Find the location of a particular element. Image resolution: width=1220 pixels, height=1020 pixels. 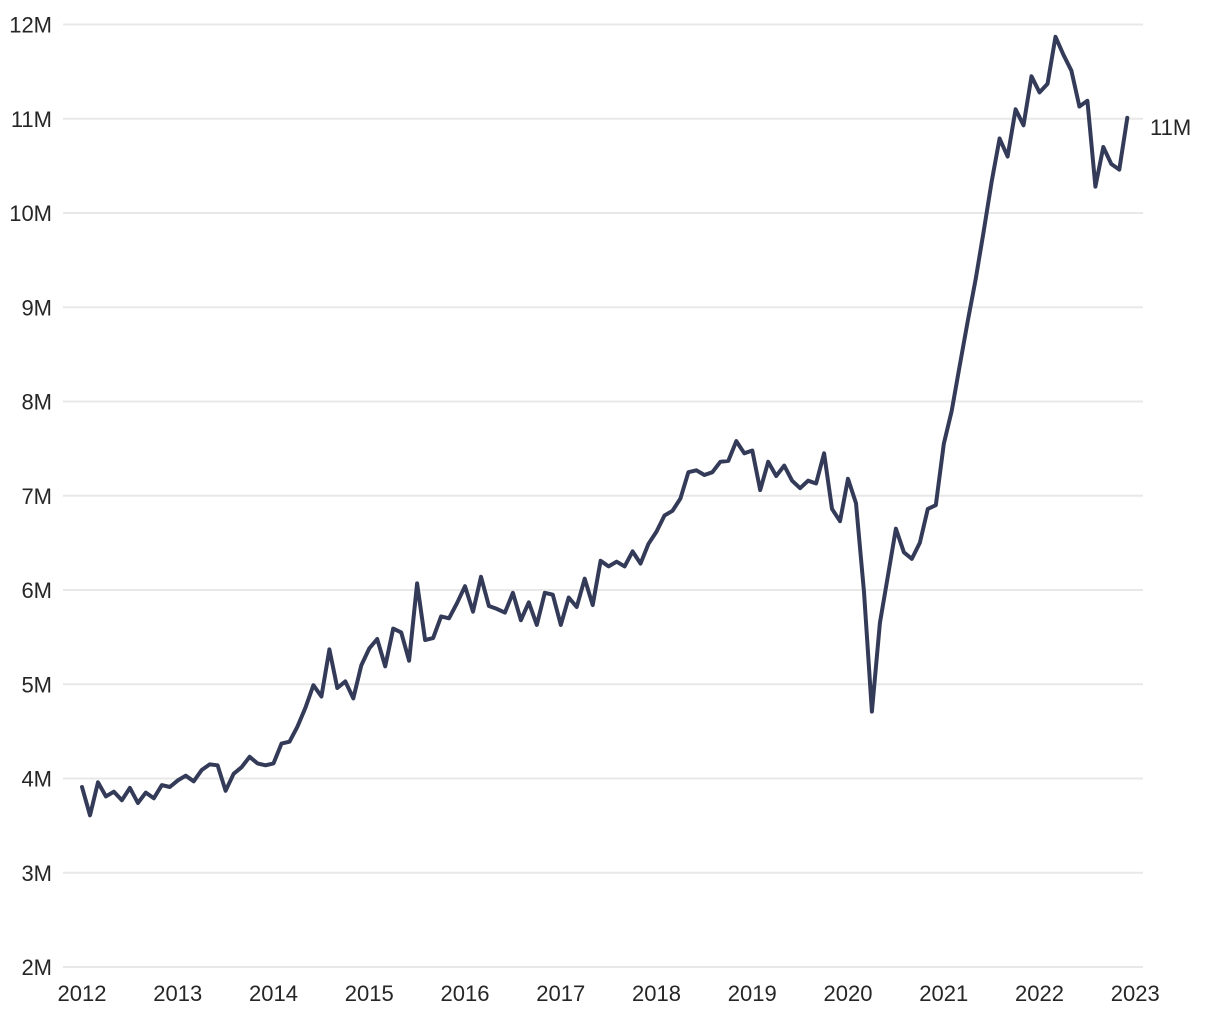

y-tick-label: 2M is located at coordinates (36, 967).